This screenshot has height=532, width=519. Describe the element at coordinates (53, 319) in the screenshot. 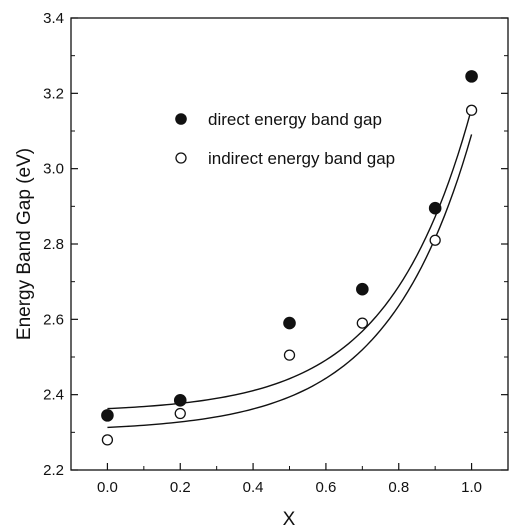

I see `y-tick-label: 2.6` at that location.